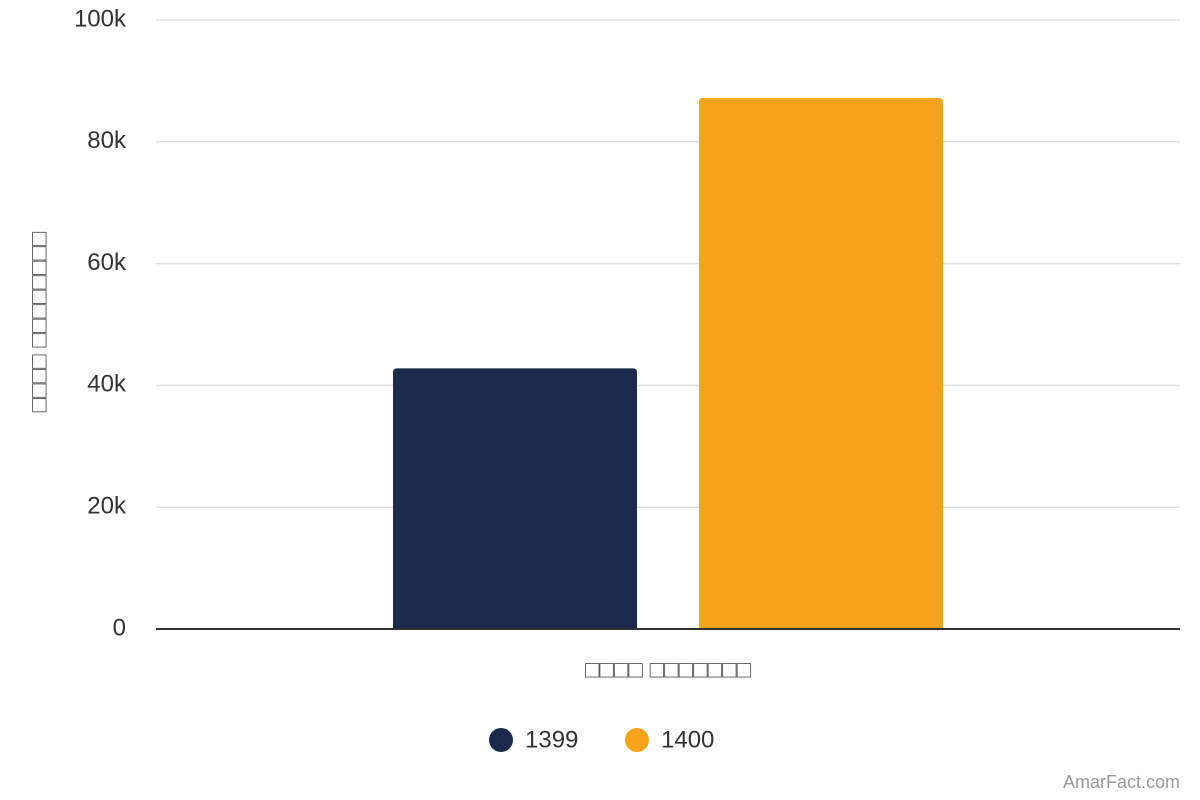 This screenshot has width=1200, height=800. What do you see at coordinates (107, 140) in the screenshot?
I see `y-tick-label: 80k` at bounding box center [107, 140].